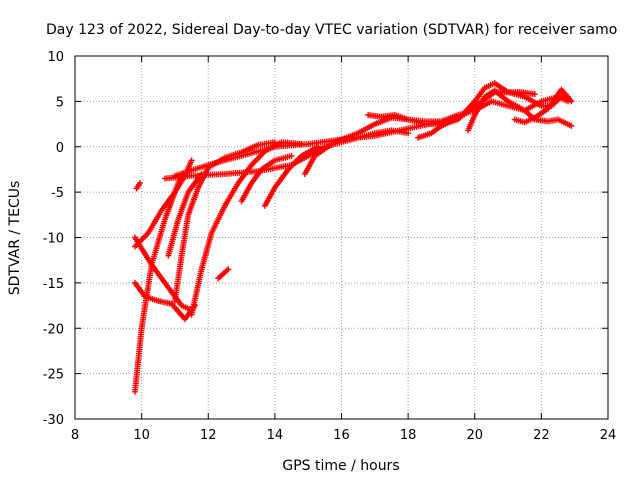 The width and height of the screenshot is (640, 480). Describe the element at coordinates (608, 435) in the screenshot. I see `x-tick-label: 24` at that location.